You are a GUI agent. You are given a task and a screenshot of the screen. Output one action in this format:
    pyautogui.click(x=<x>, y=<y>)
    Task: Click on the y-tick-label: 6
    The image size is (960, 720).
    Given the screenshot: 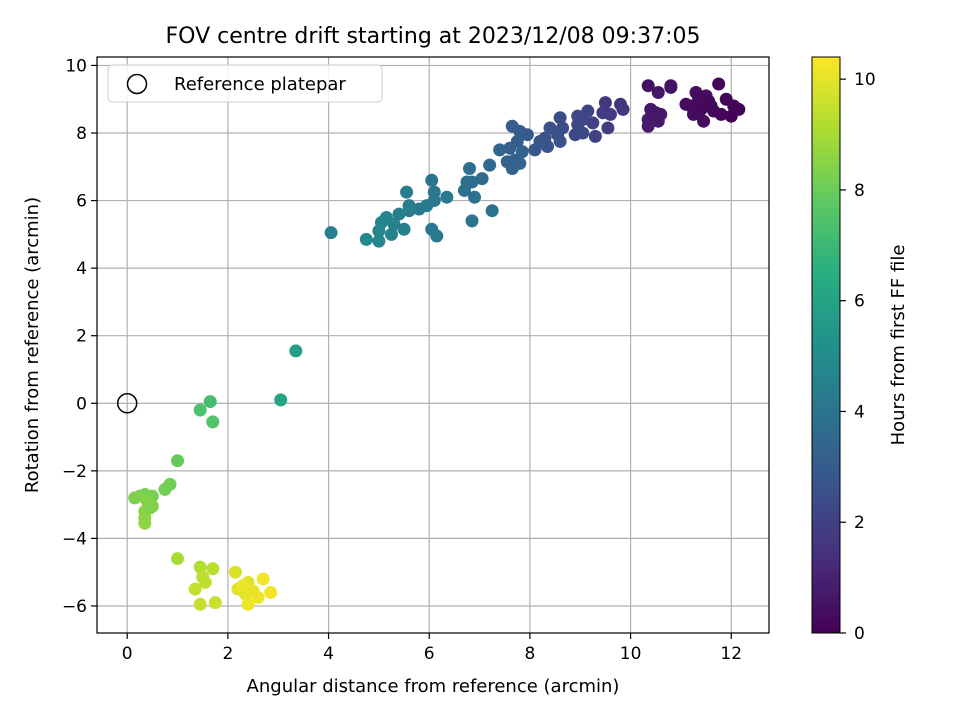 What is the action you would take?
    pyautogui.click(x=81, y=202)
    